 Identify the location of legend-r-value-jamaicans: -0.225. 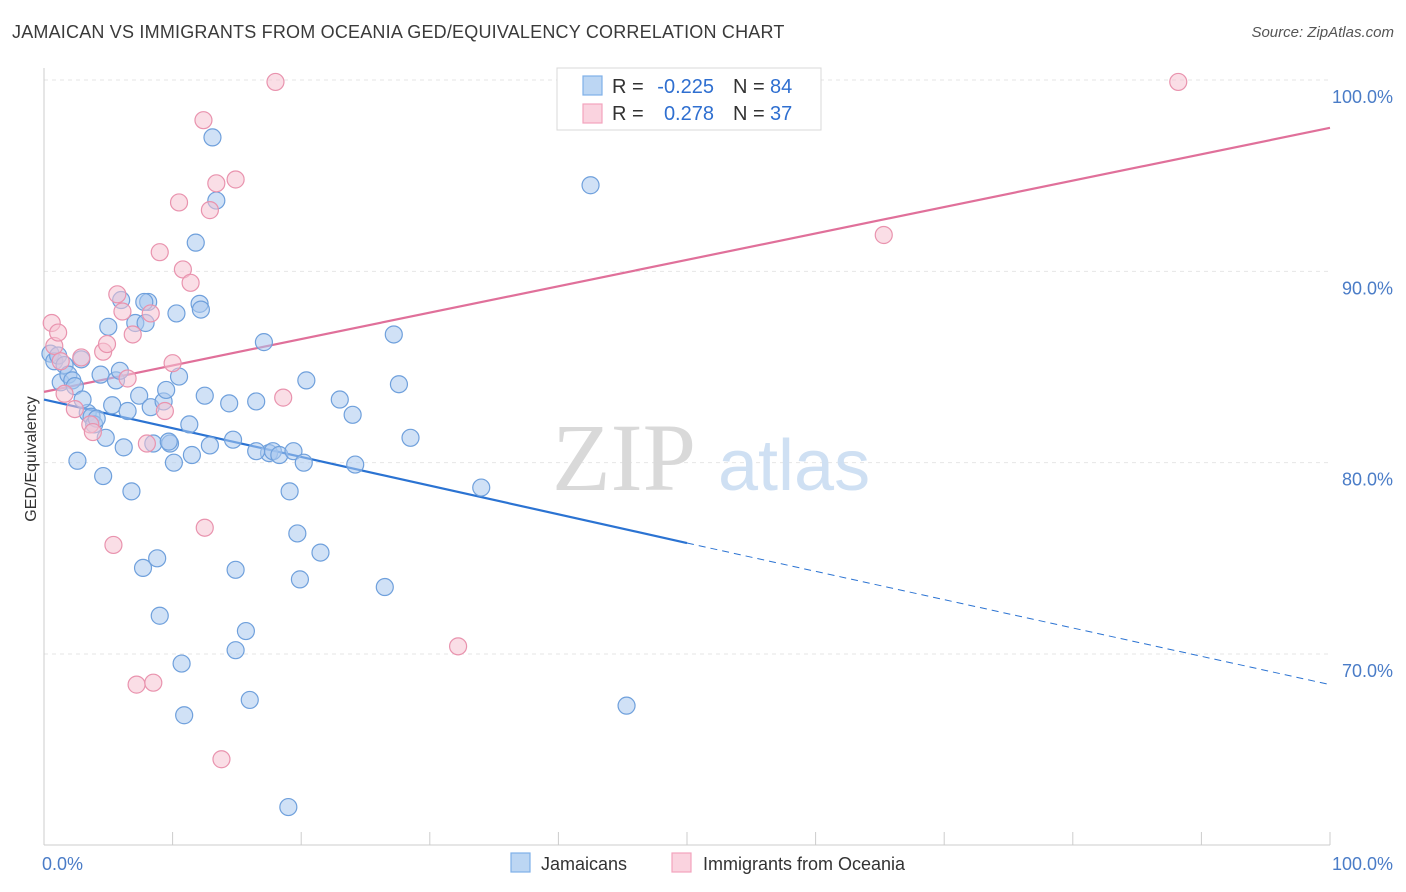
(685, 87).